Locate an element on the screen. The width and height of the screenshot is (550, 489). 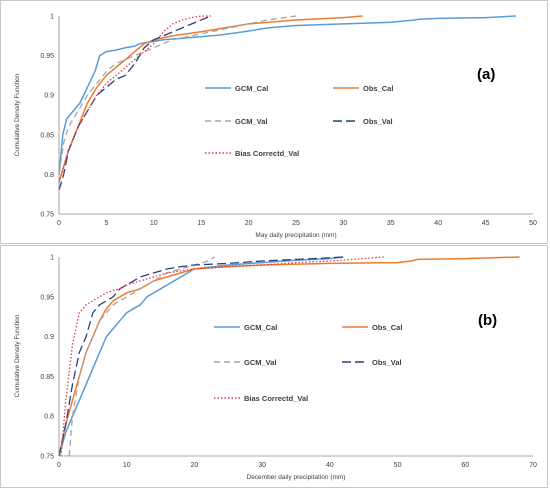
legend-a-label-bias-correctd-val: Bias Correctd_Val is located at coordinates (267, 153).